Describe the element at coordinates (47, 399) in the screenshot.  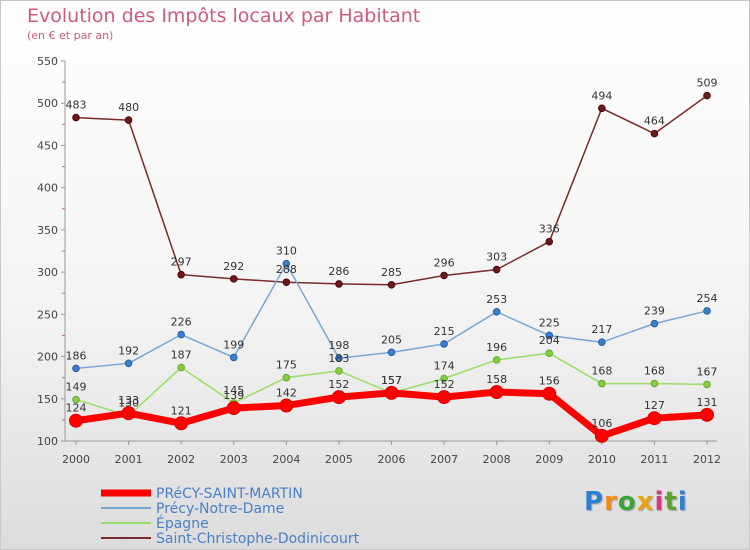
I see `y-tick-label: 150` at that location.